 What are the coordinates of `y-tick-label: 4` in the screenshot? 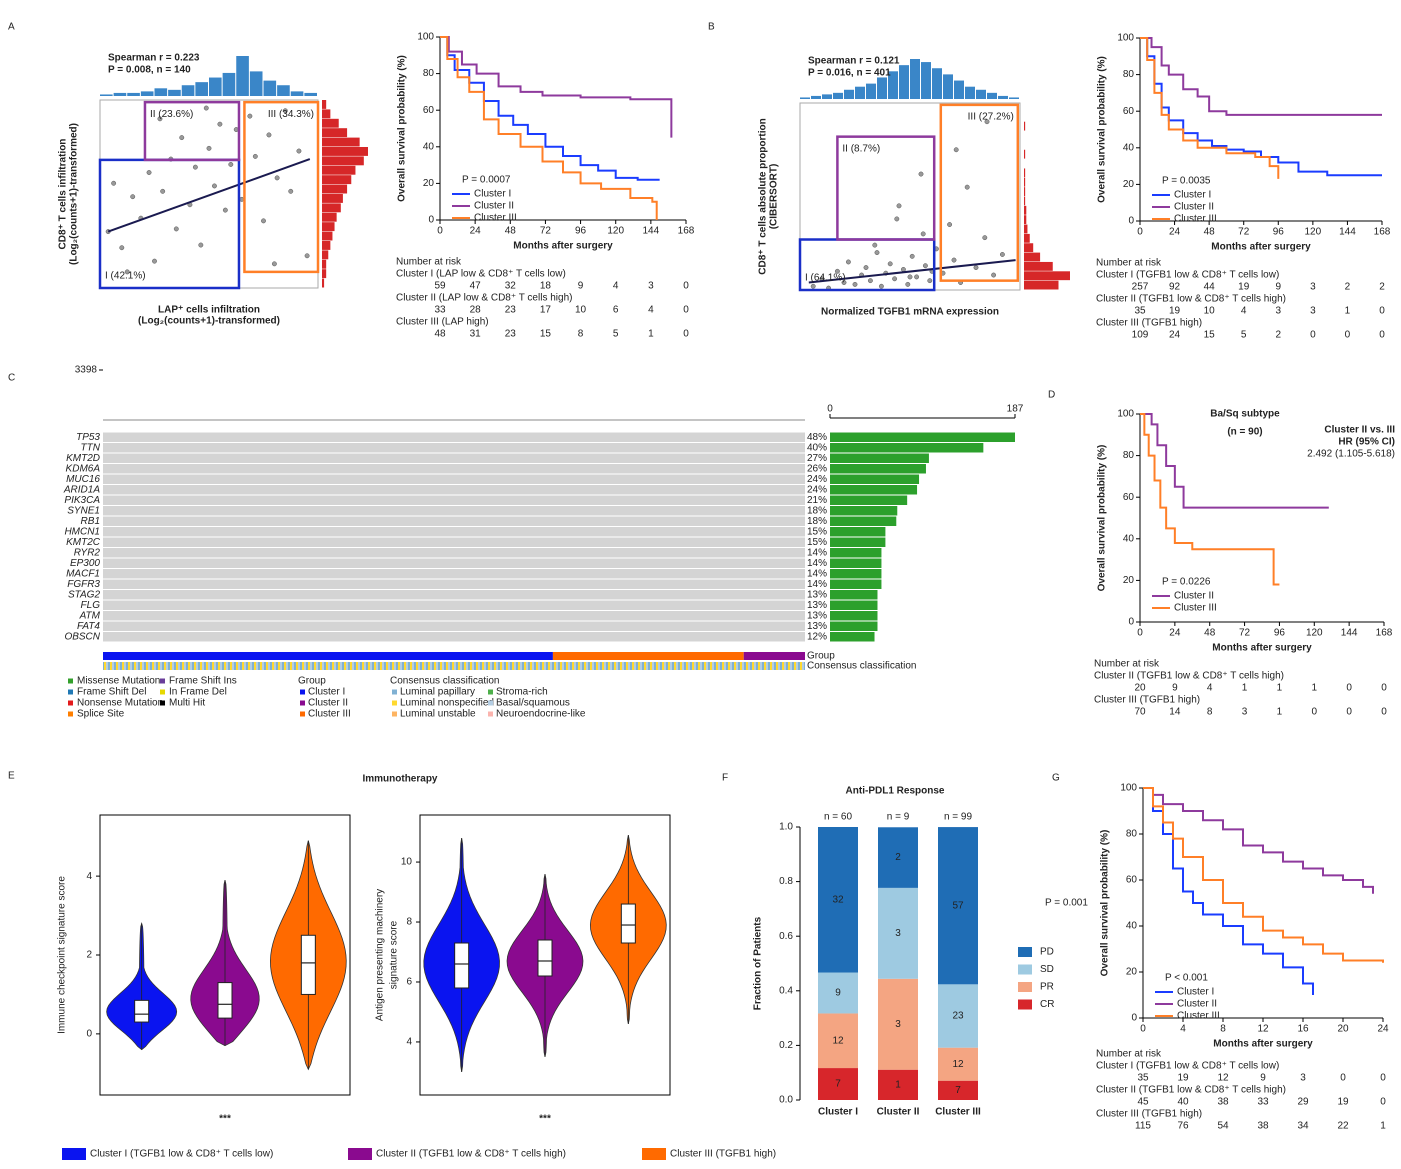 It's located at (409, 1042).